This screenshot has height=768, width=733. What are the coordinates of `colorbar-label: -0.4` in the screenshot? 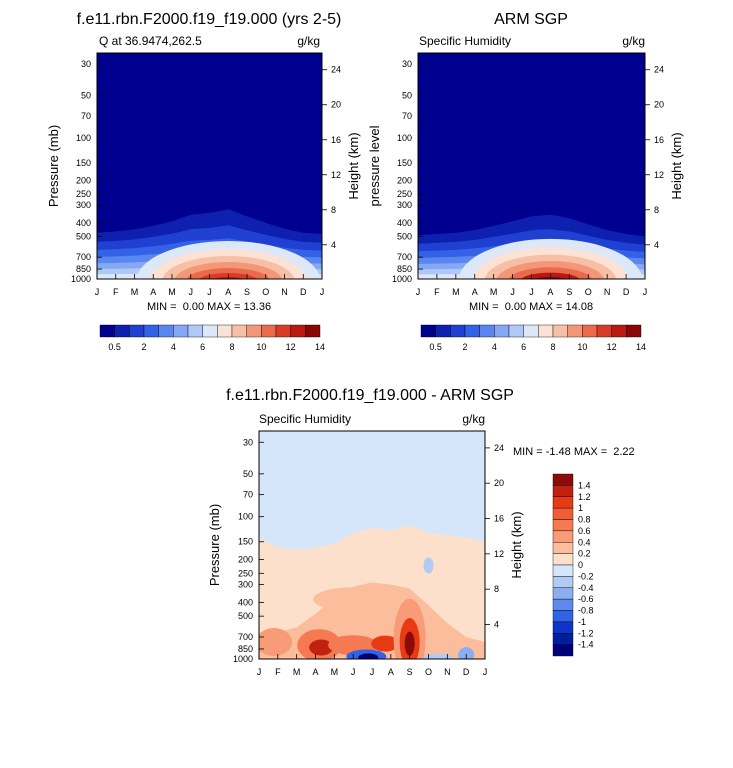 It's located at (586, 588).